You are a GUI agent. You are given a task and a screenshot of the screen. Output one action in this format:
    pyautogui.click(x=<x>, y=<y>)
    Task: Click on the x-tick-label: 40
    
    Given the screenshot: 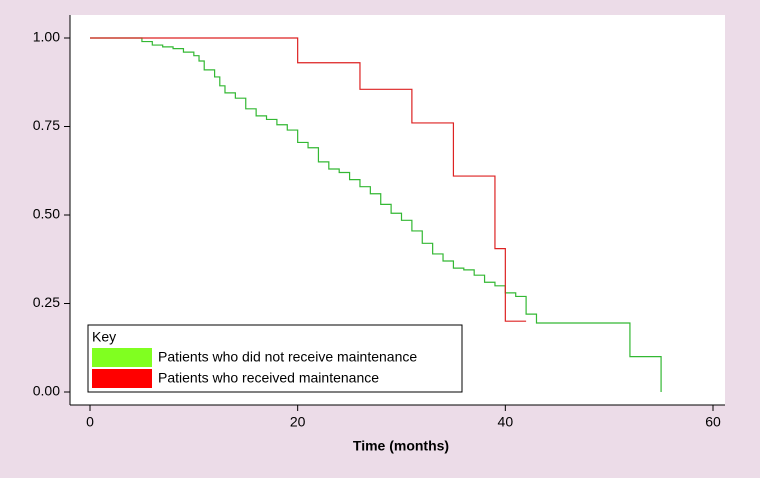 What is the action you would take?
    pyautogui.click(x=506, y=422)
    